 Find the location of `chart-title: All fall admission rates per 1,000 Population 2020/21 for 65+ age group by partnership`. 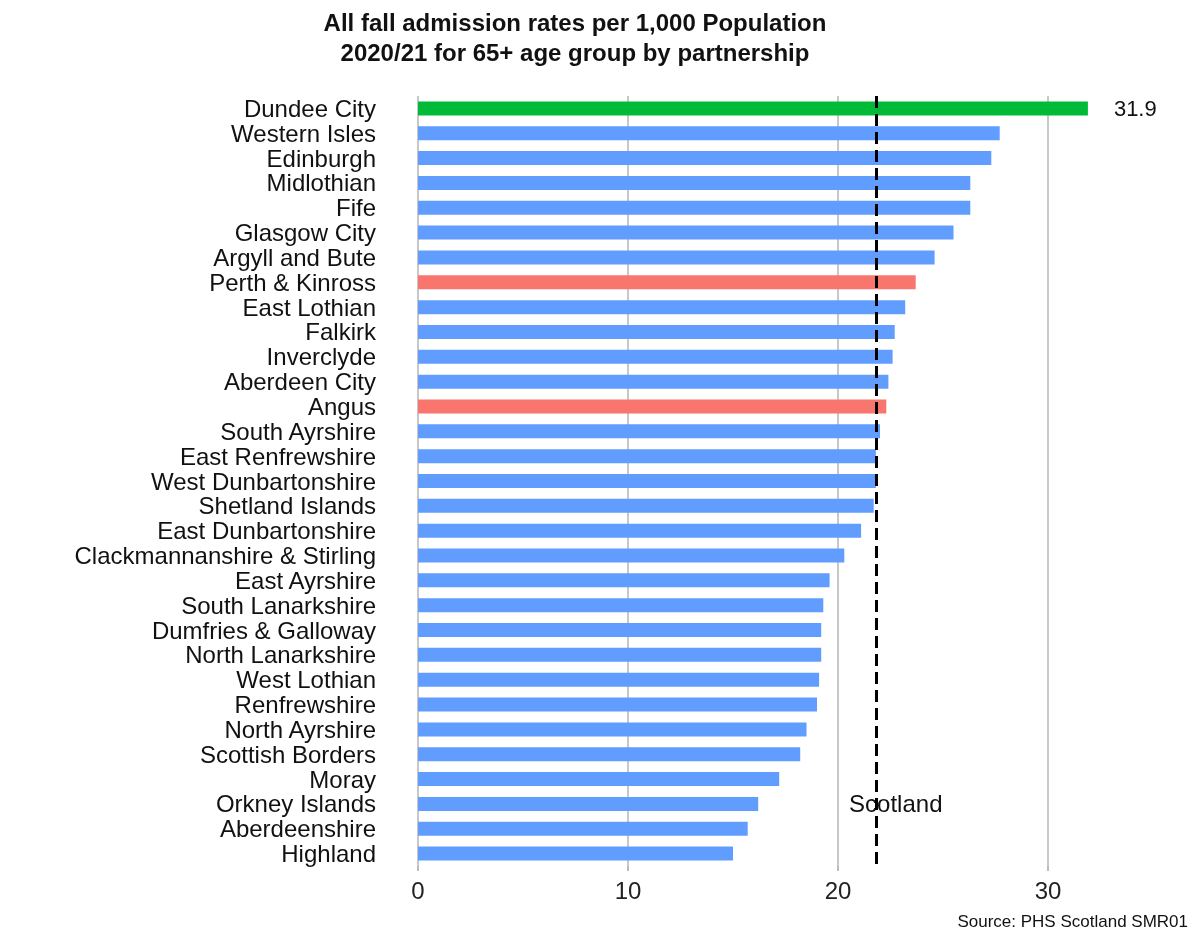

chart-title: All fall admission rates per 1,000 Population 2020/21 for 65+ age group by partnership is located at coordinates (575, 37).